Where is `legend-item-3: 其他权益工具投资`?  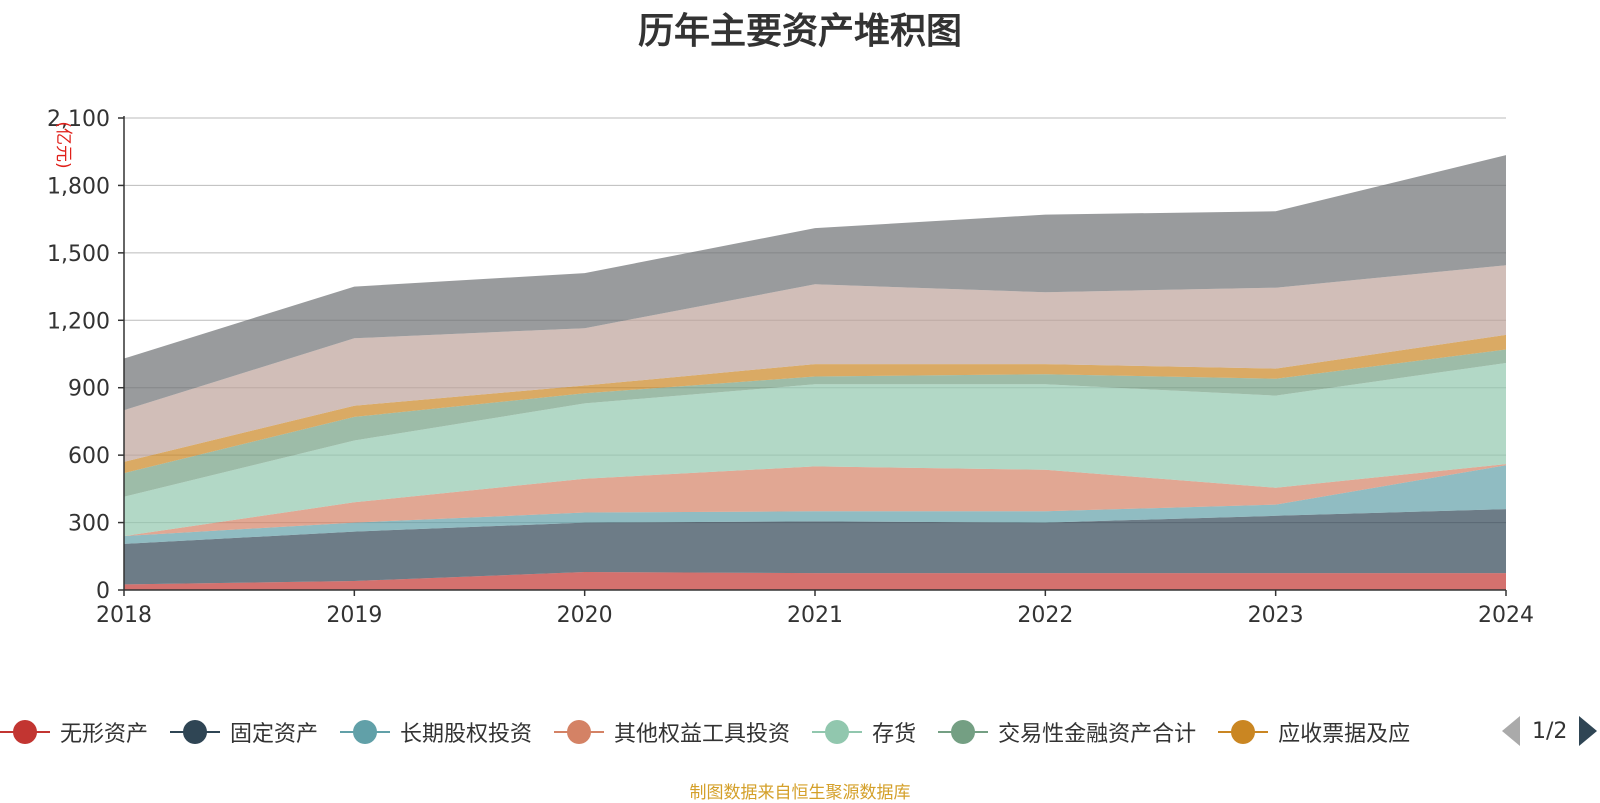
legend-item-3: 其他权益工具投资 is located at coordinates (672, 732).